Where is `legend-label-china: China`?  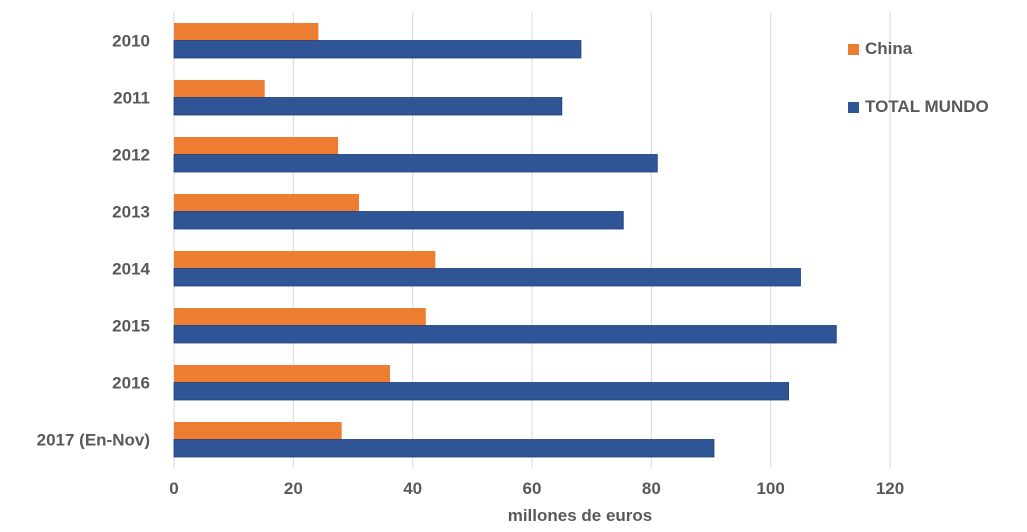 legend-label-china: China is located at coordinates (889, 48).